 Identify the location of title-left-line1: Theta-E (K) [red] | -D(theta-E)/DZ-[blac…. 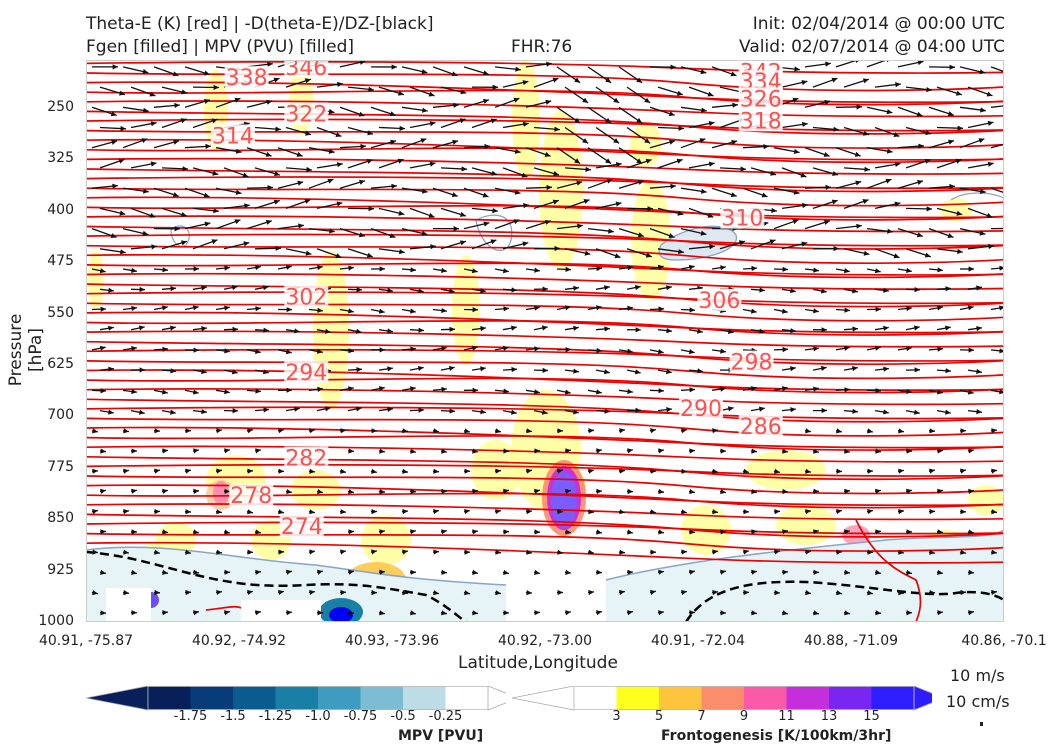
(260, 24).